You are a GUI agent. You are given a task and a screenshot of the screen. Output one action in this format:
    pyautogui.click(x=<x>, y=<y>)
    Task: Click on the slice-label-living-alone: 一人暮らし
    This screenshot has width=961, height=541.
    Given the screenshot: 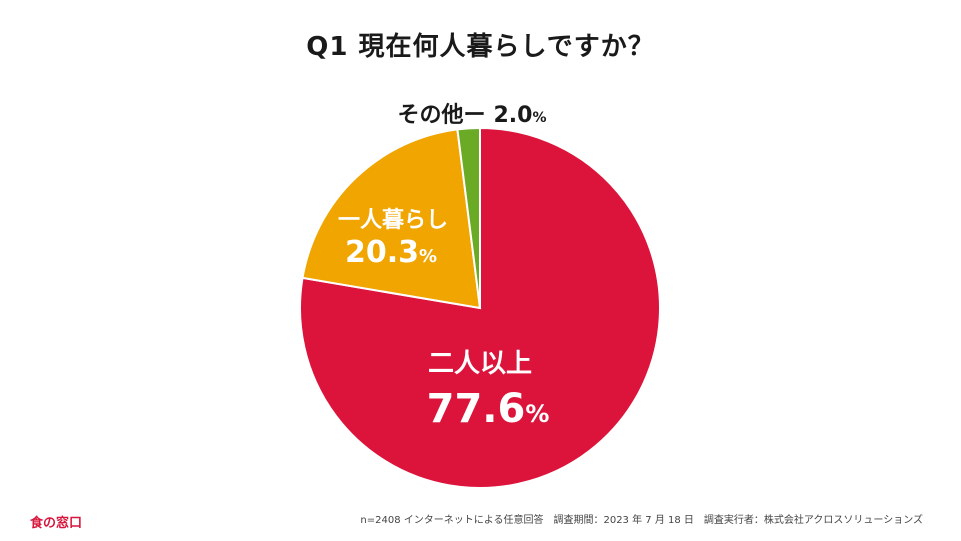 What is the action you would take?
    pyautogui.click(x=393, y=220)
    